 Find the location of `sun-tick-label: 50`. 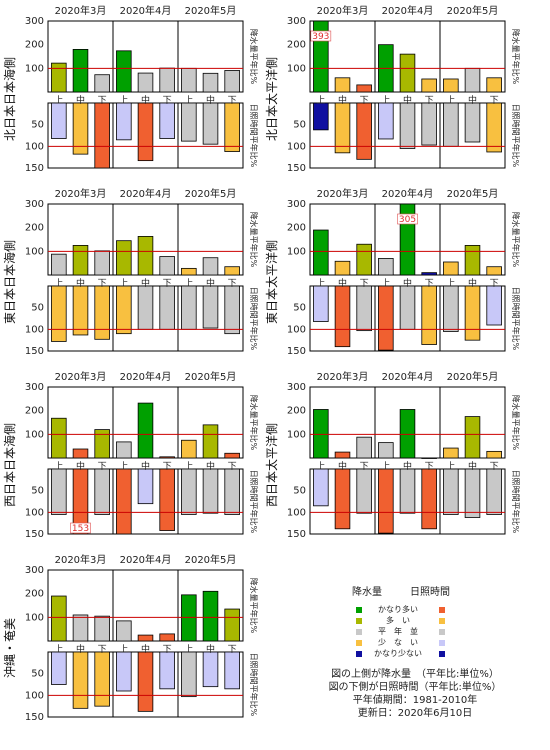

sun-tick-label: 50 is located at coordinates (37, 125).